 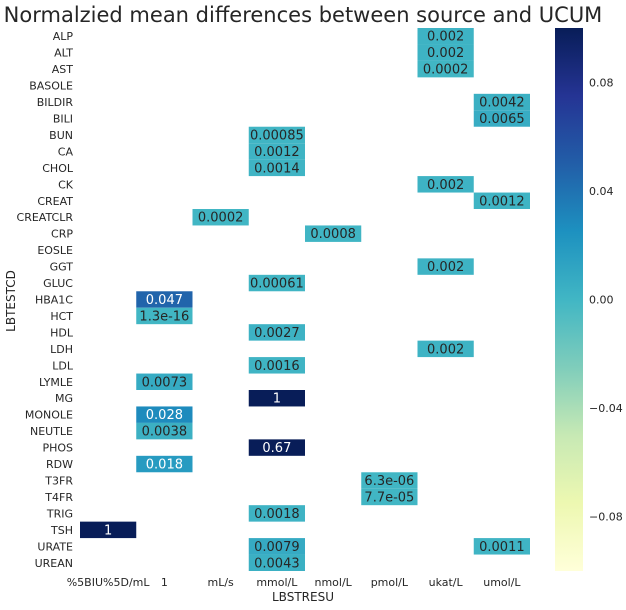 I want to click on cell-value-label: 1.3e-16, so click(x=164, y=316).